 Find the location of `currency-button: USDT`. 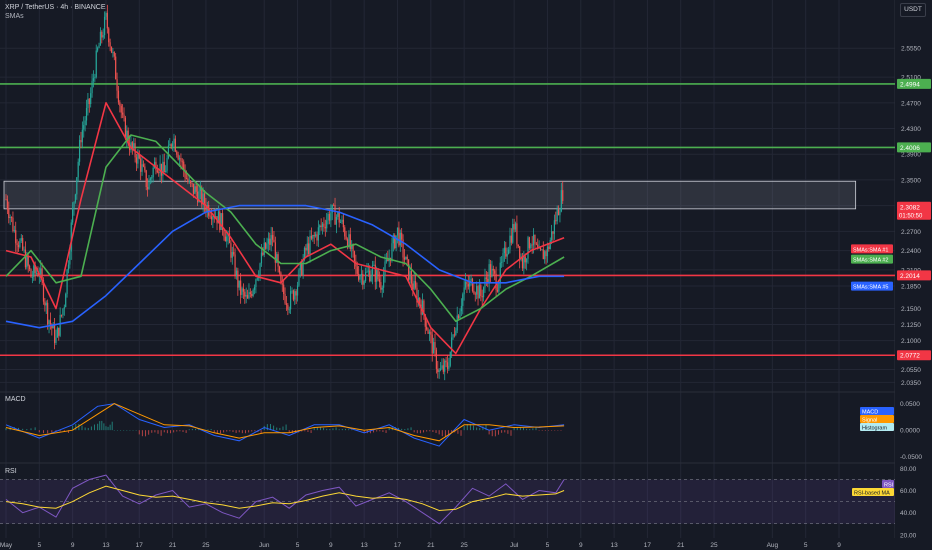

currency-button: USDT is located at coordinates (913, 10).